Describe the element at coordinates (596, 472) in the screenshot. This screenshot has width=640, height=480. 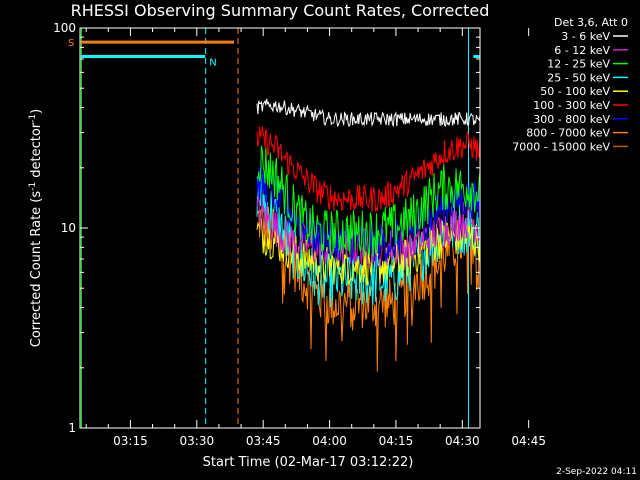
I see `generation-timestamp: 2-Sep-2022 04:11` at that location.